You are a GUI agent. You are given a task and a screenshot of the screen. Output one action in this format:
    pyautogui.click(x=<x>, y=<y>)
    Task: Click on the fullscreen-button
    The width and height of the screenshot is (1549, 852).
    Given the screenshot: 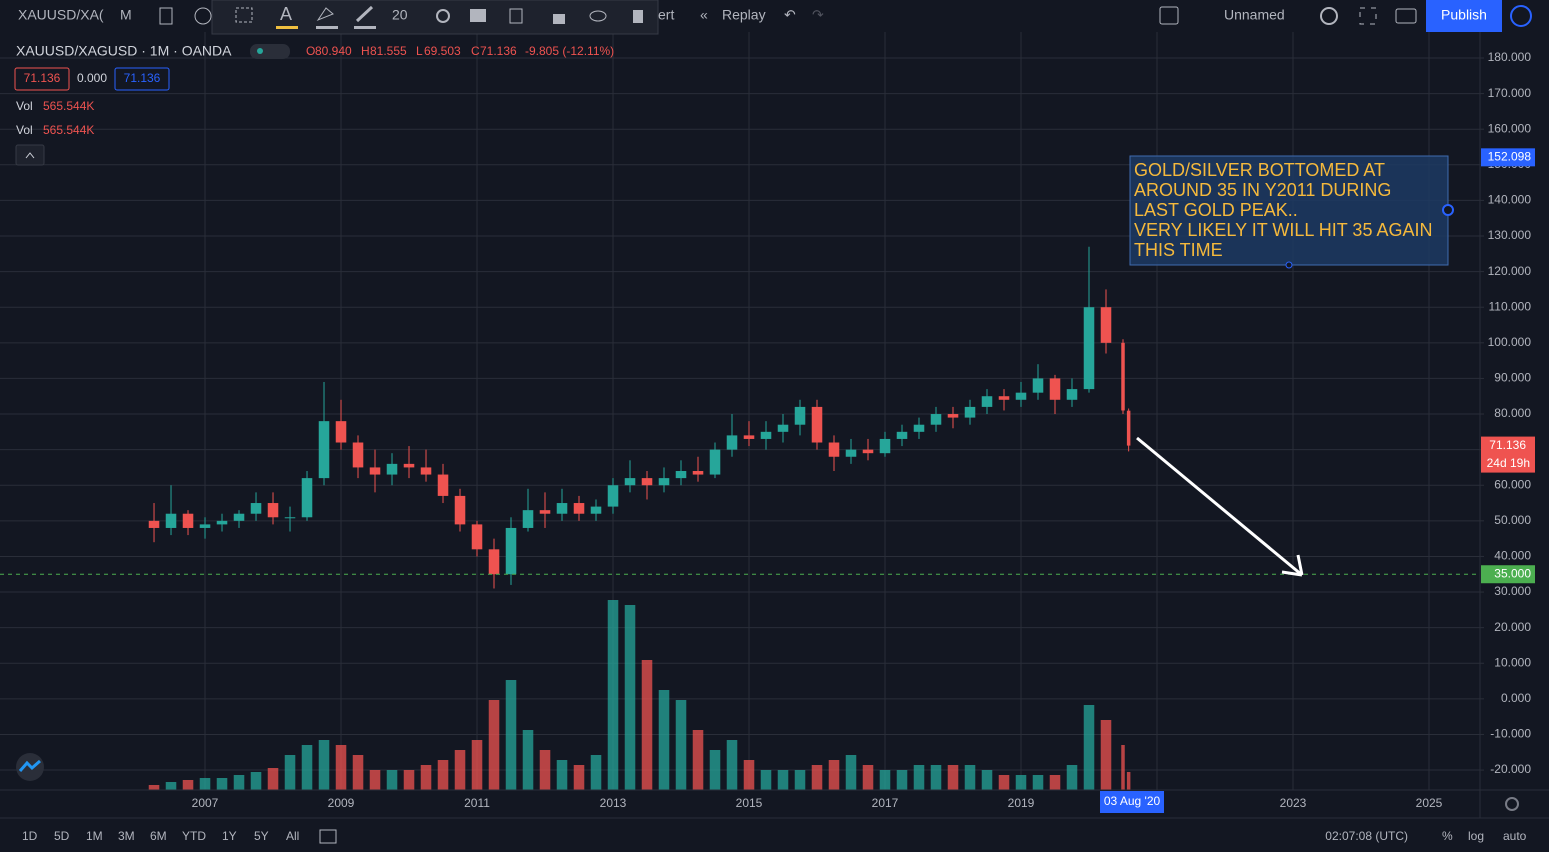 What is the action you would take?
    pyautogui.click(x=1368, y=16)
    